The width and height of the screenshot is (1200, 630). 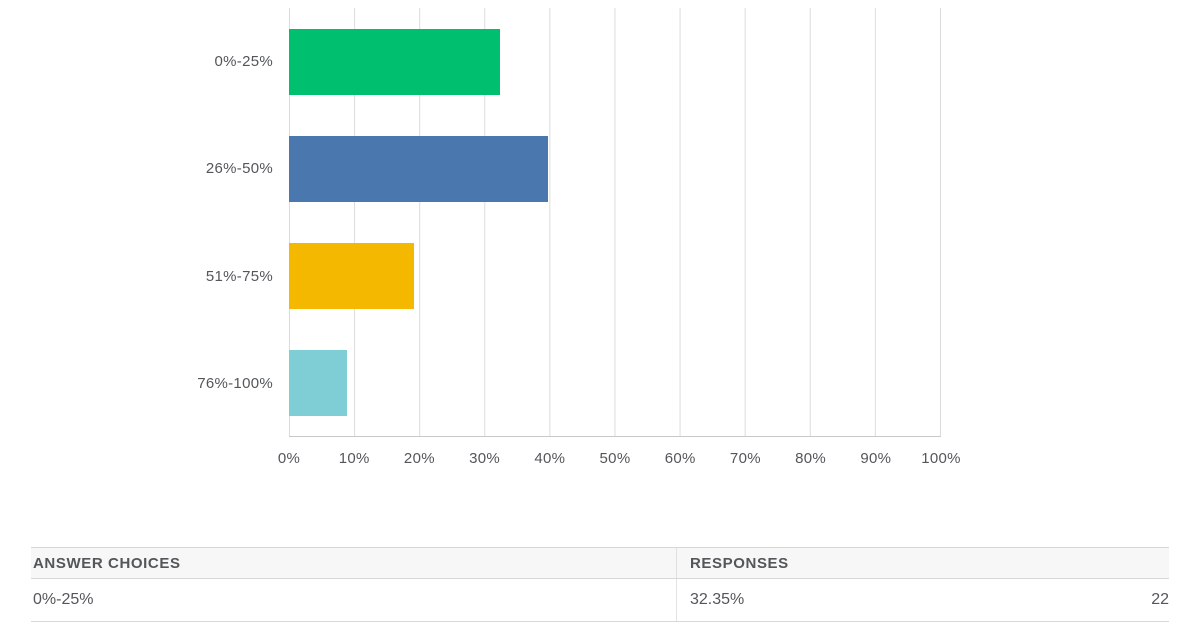 I want to click on x-tick-label: 10%, so click(x=354, y=458).